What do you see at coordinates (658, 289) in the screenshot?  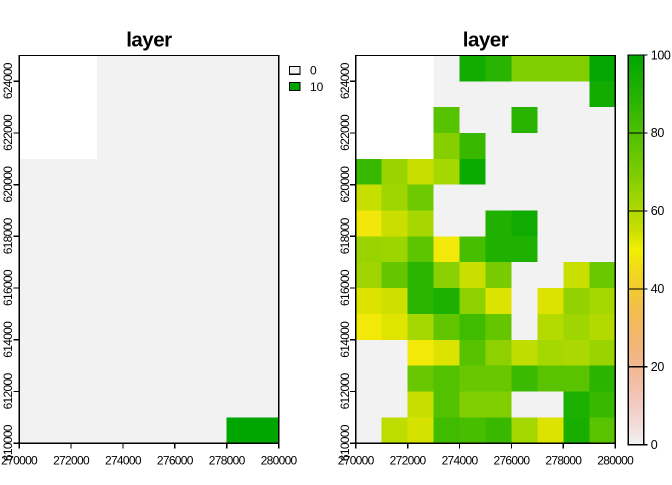 I see `svg-text: 40` at bounding box center [658, 289].